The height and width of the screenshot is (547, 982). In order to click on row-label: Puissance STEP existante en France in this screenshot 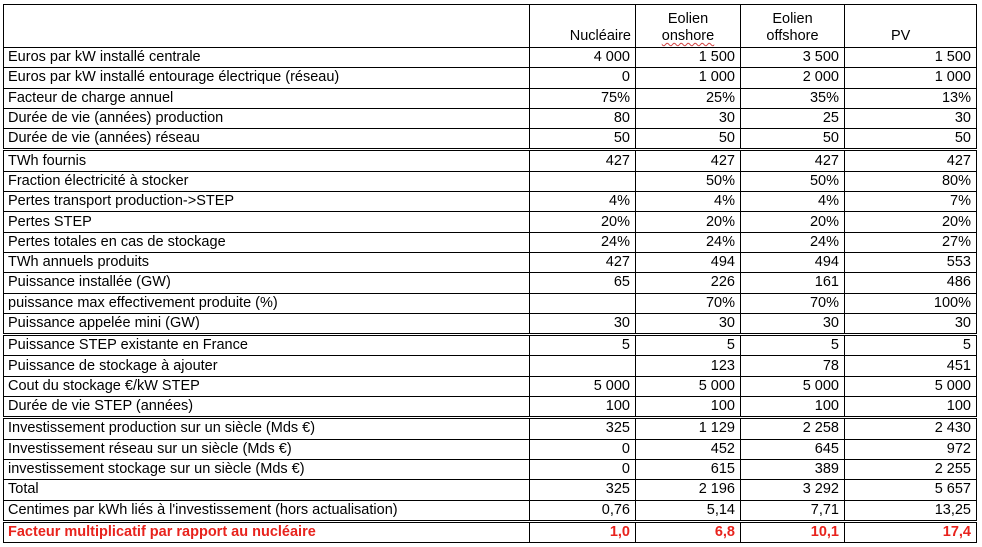, I will do `click(266, 345)`.